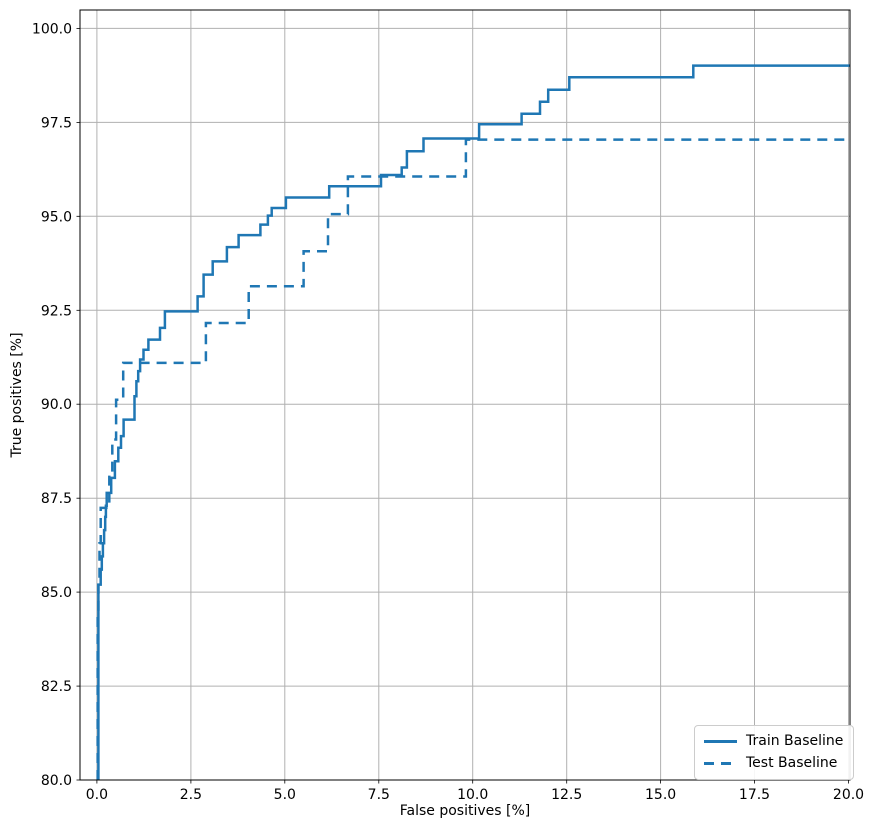  What do you see at coordinates (56, 781) in the screenshot?
I see `svg-text: 80.0` at bounding box center [56, 781].